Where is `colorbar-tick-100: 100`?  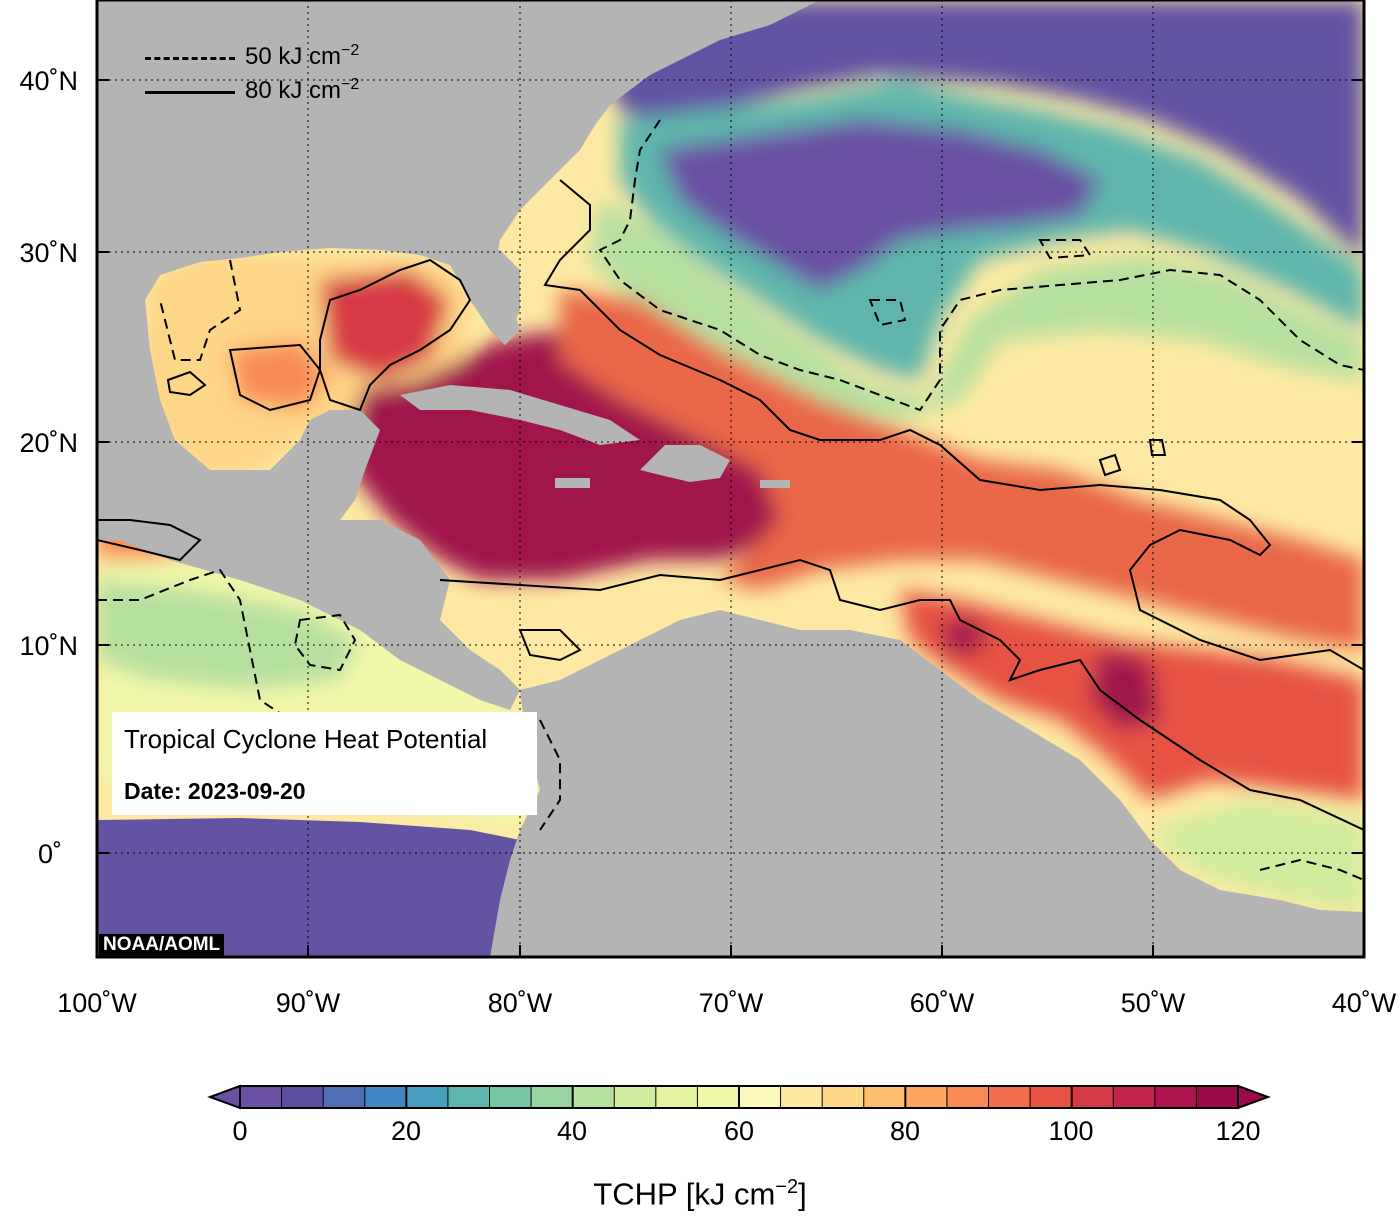
colorbar-tick-100: 100 is located at coordinates (1070, 1131).